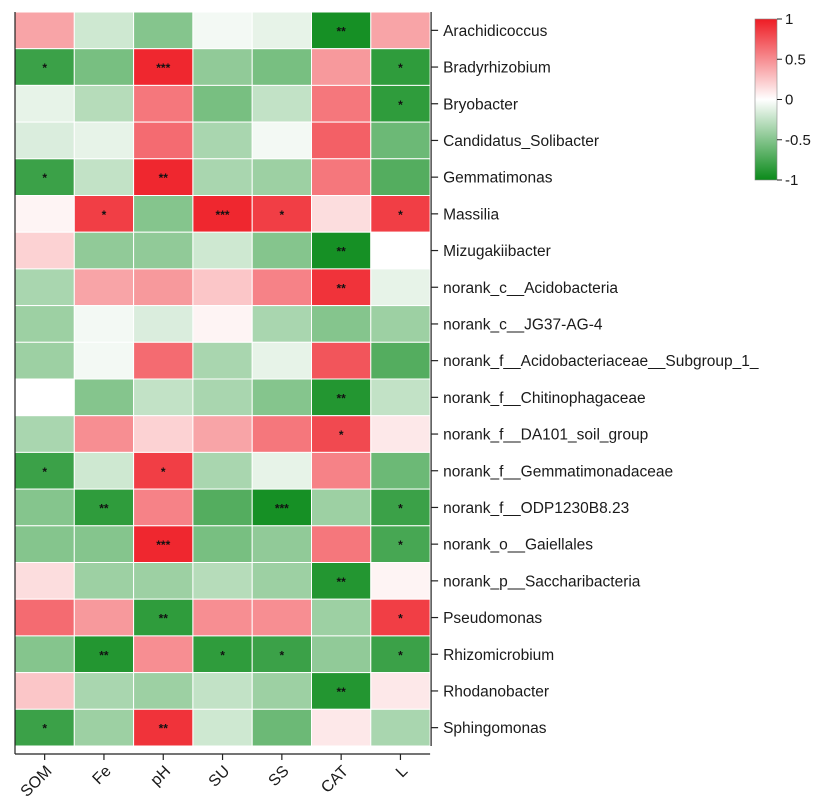 Image resolution: width=836 pixels, height=802 pixels. I want to click on row-label: norank_c__JG37-AG-4, so click(523, 324).